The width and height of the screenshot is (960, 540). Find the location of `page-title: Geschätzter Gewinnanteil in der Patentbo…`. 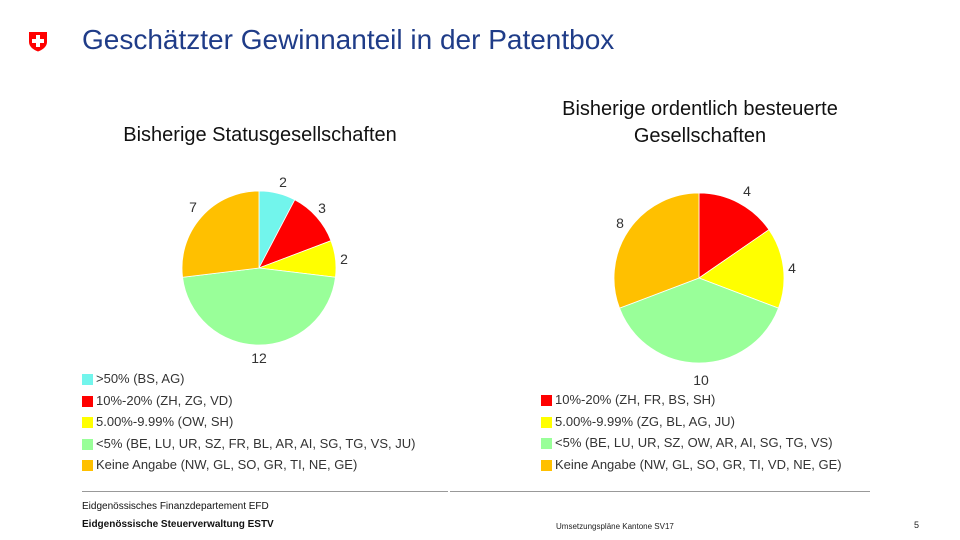

page-title: Geschätzter Gewinnanteil in der Patentbo… is located at coordinates (348, 39).